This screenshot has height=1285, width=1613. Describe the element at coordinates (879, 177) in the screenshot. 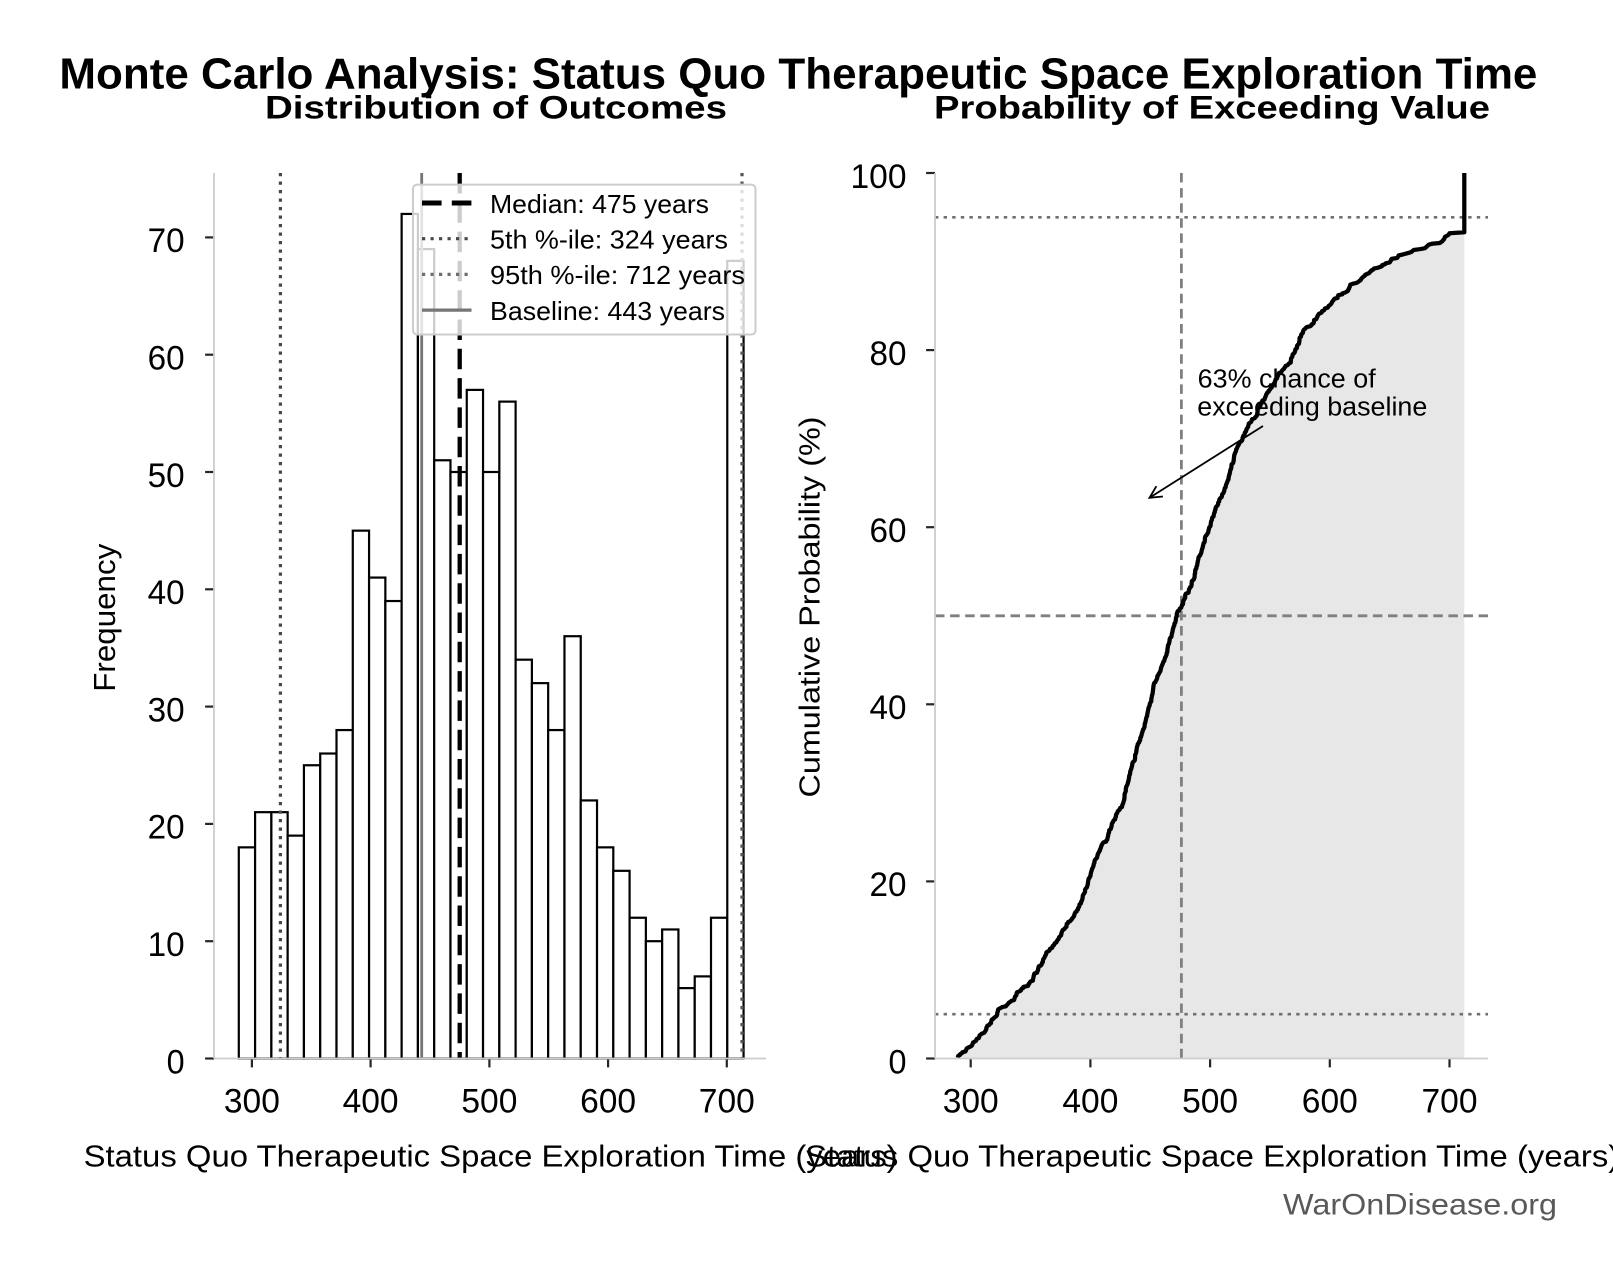

I see `svg-text: 100` at that location.